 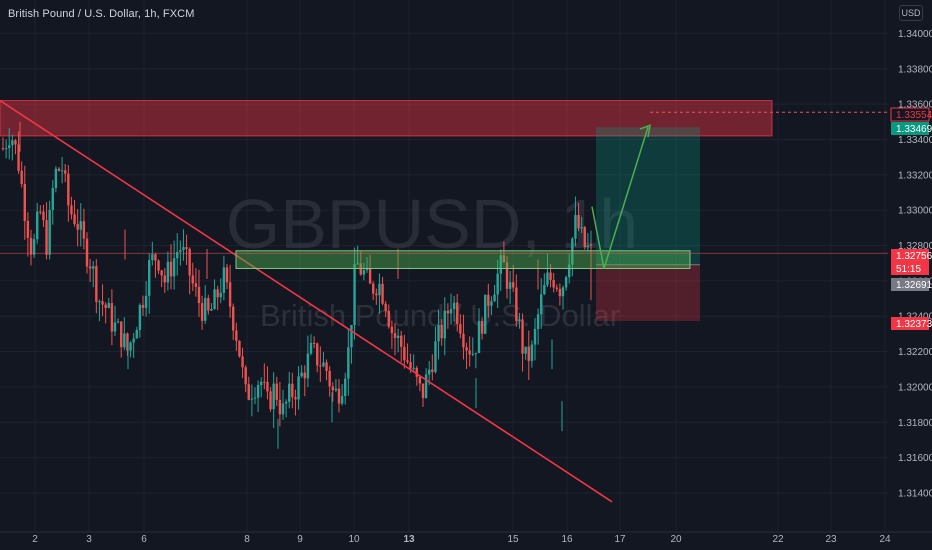 What do you see at coordinates (778, 539) in the screenshot?
I see `time-tick-label: 22` at bounding box center [778, 539].